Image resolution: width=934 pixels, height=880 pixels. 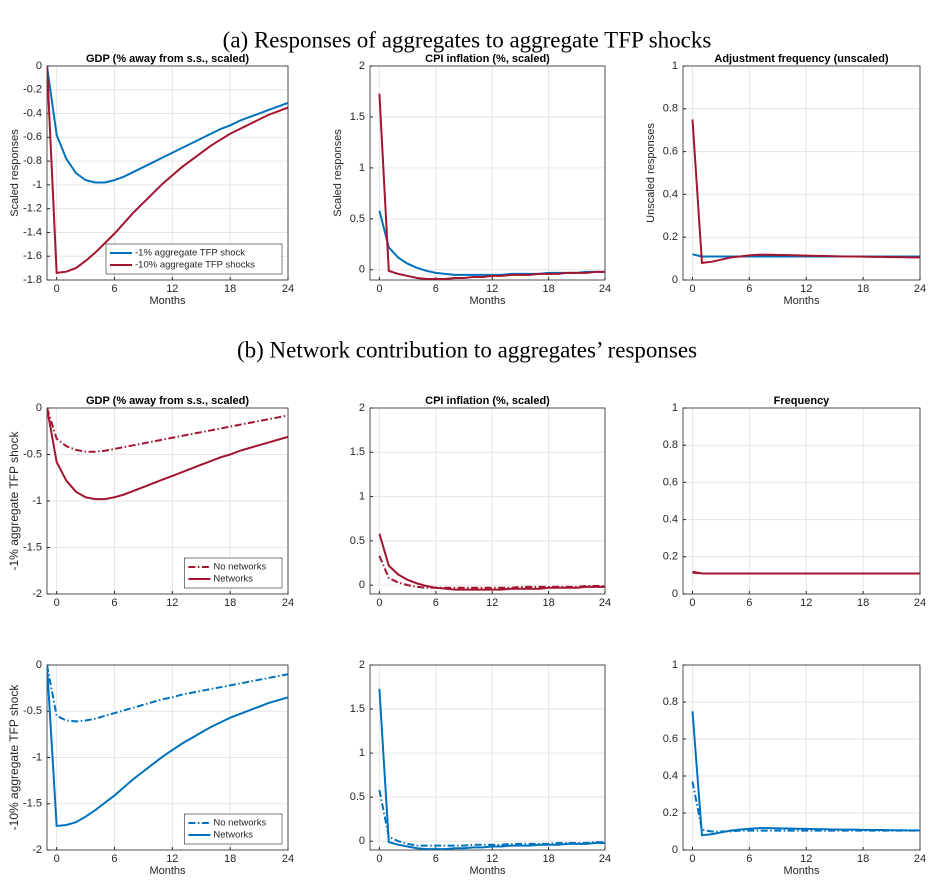 What do you see at coordinates (357, 709) in the screenshot?
I see `y-tick-label: 1.5` at bounding box center [357, 709].